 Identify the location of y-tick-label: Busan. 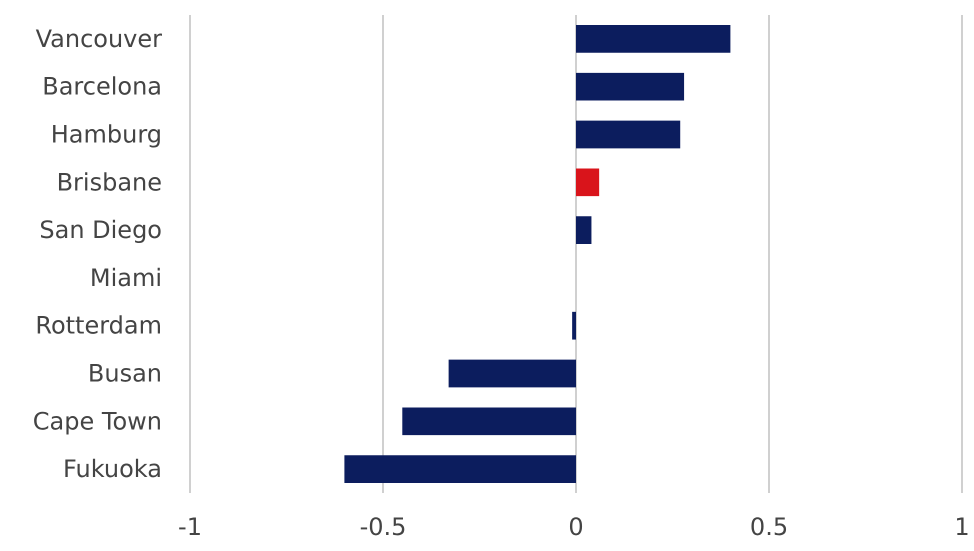
(125, 374).